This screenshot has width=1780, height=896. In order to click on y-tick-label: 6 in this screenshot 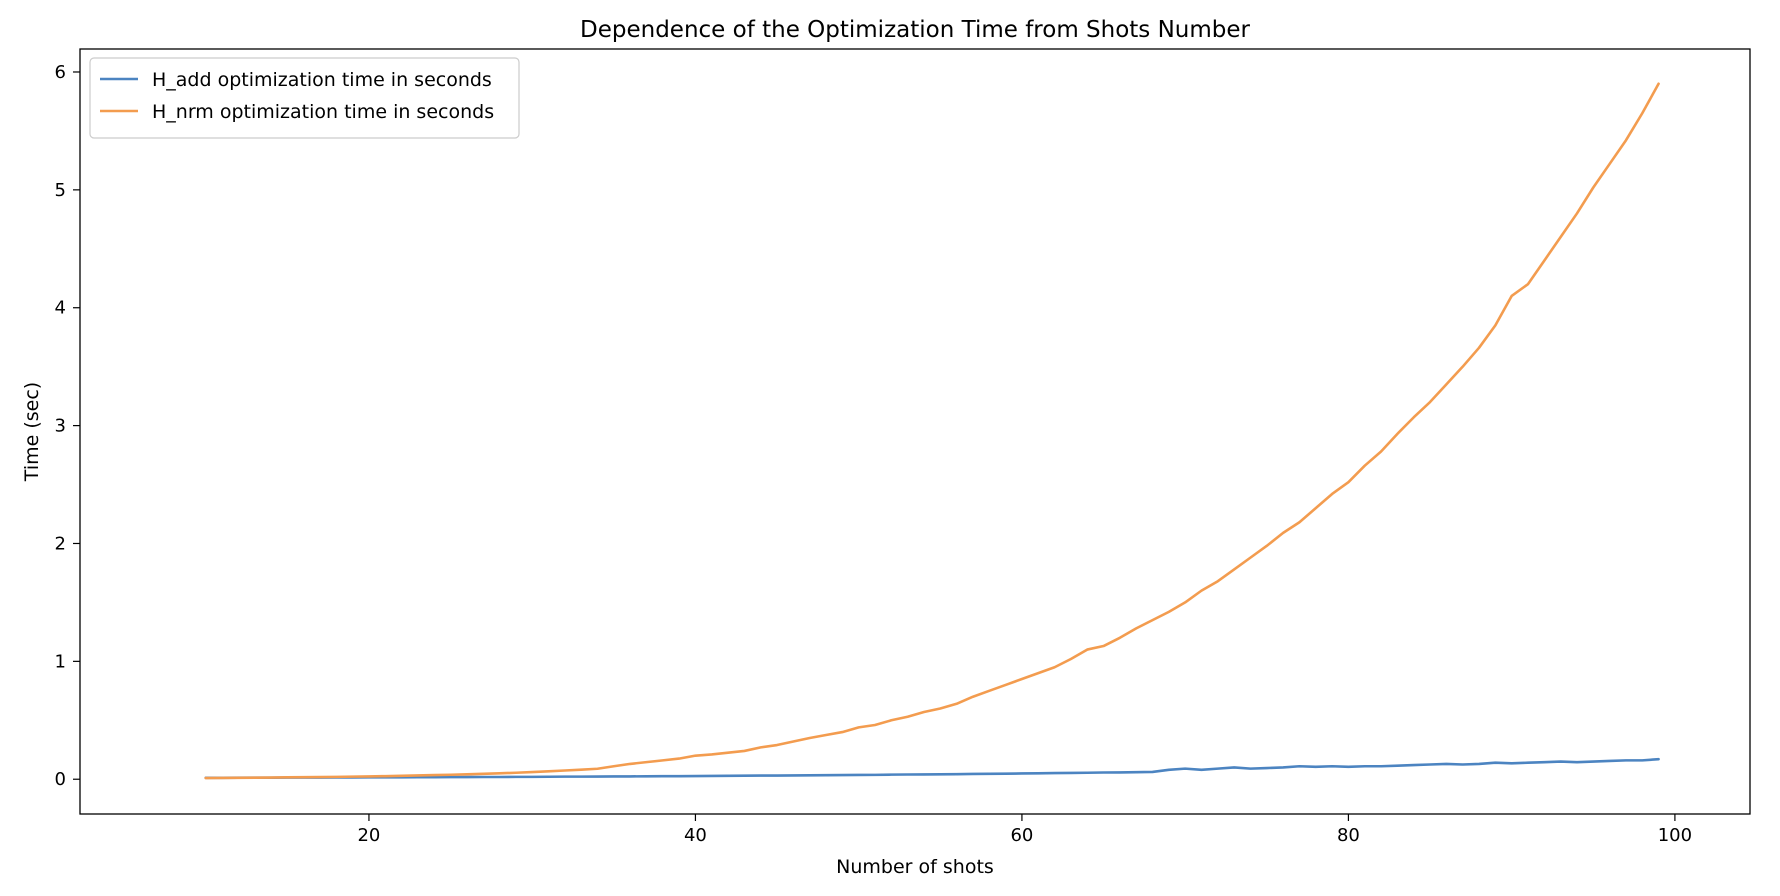, I will do `click(60, 72)`.